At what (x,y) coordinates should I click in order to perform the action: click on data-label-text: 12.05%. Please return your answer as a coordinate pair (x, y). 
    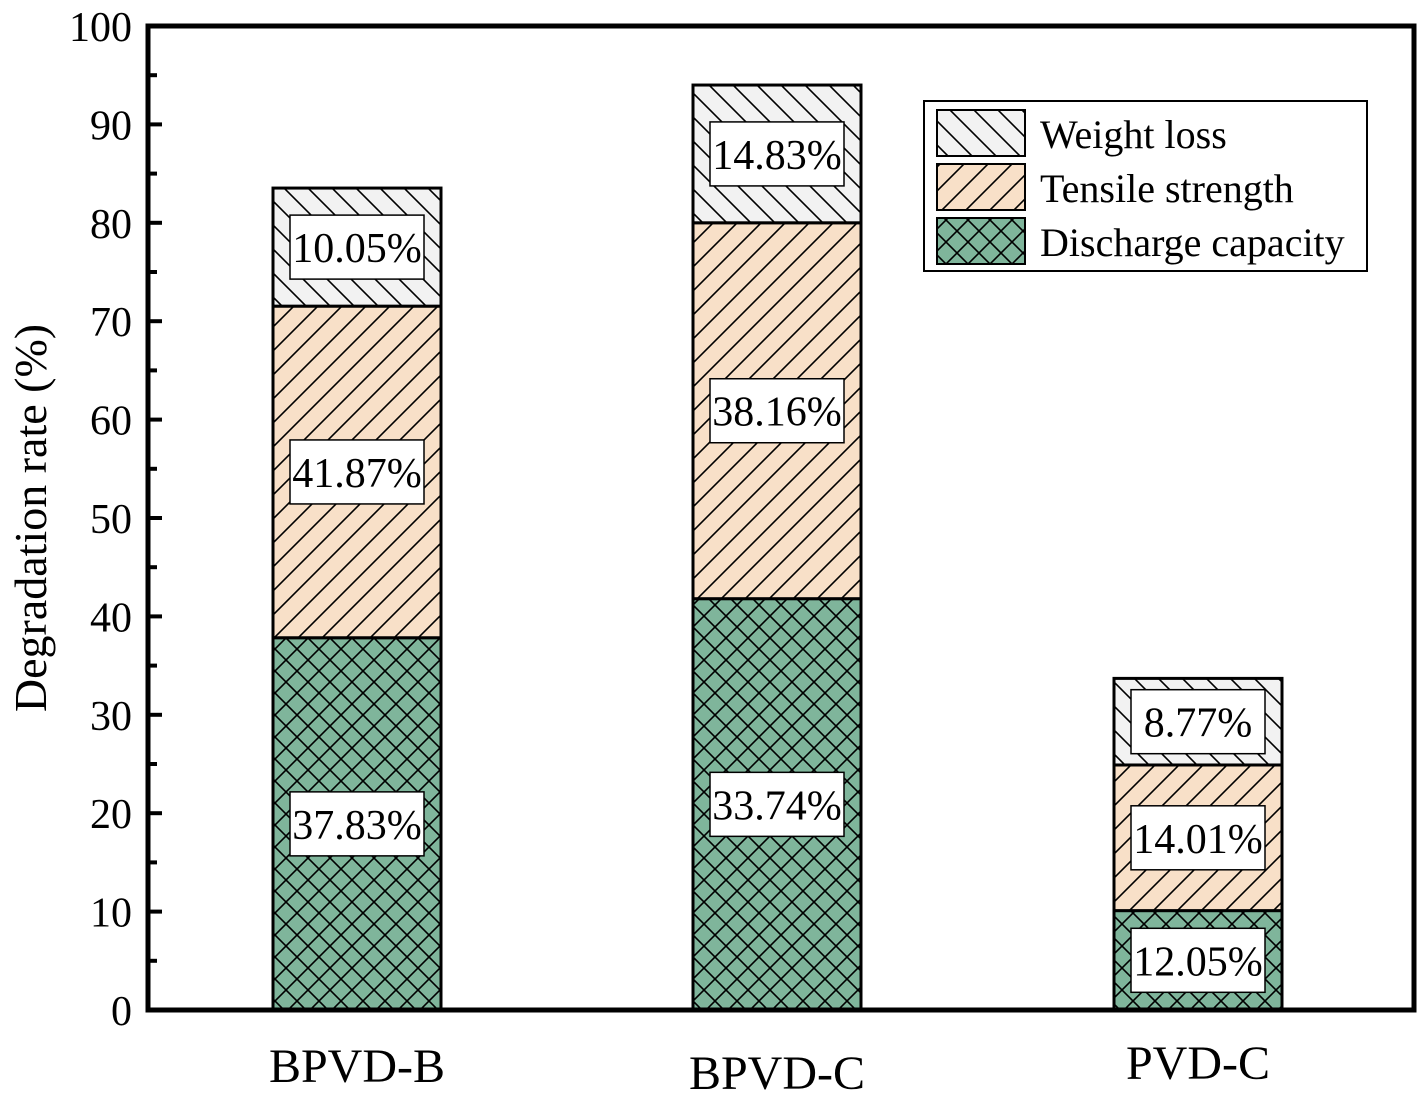
    Looking at the image, I should click on (1198, 962).